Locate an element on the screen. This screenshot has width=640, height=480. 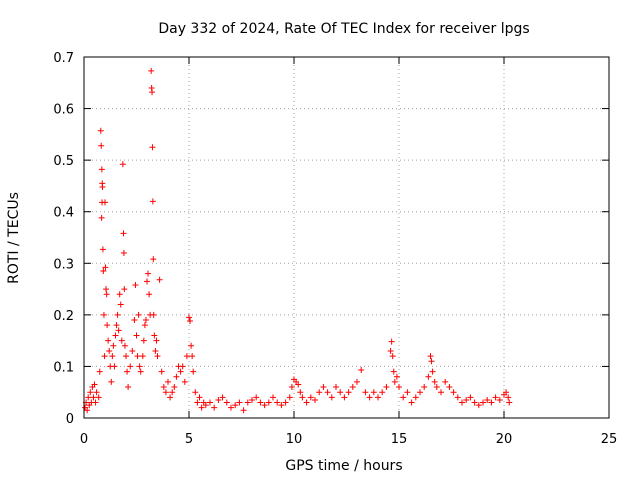
y-tick-label: 0.2 is located at coordinates (63, 316).